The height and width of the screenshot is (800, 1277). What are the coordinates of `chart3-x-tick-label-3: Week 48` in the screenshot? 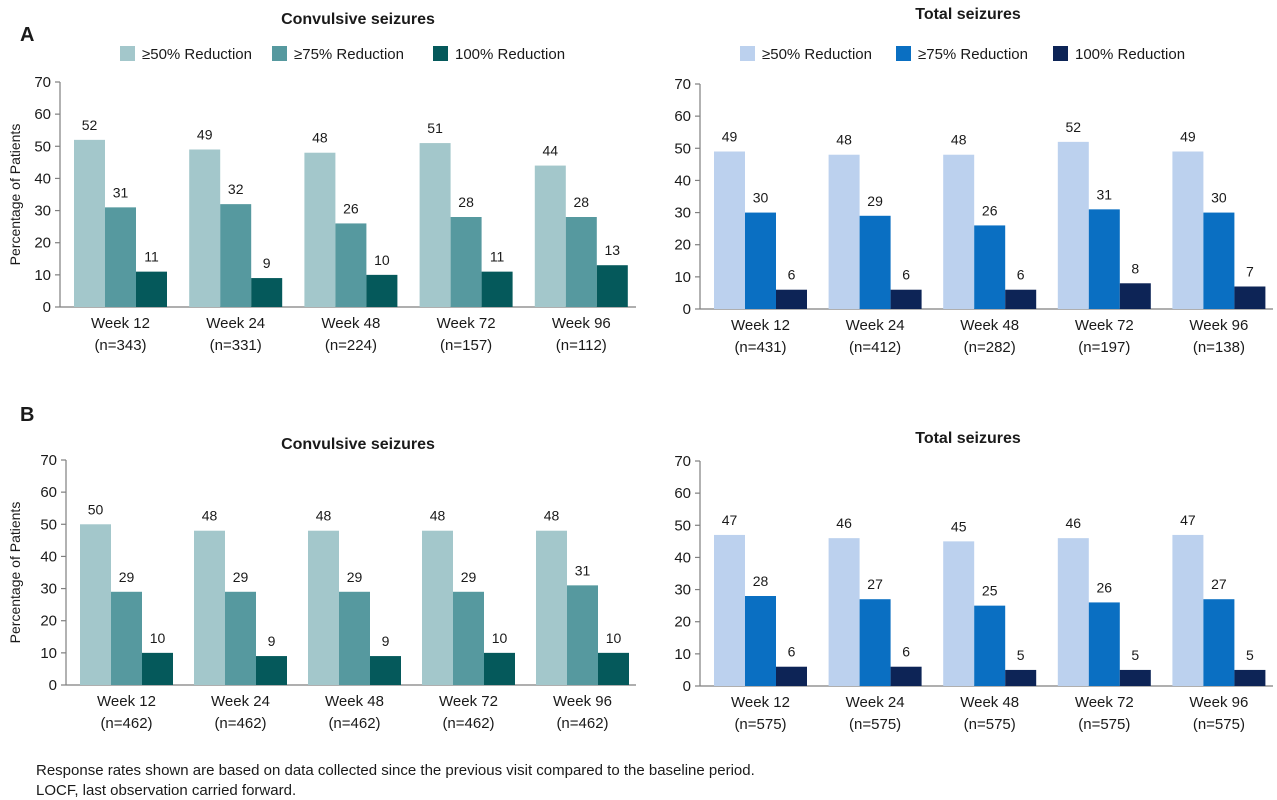 It's located at (354, 701).